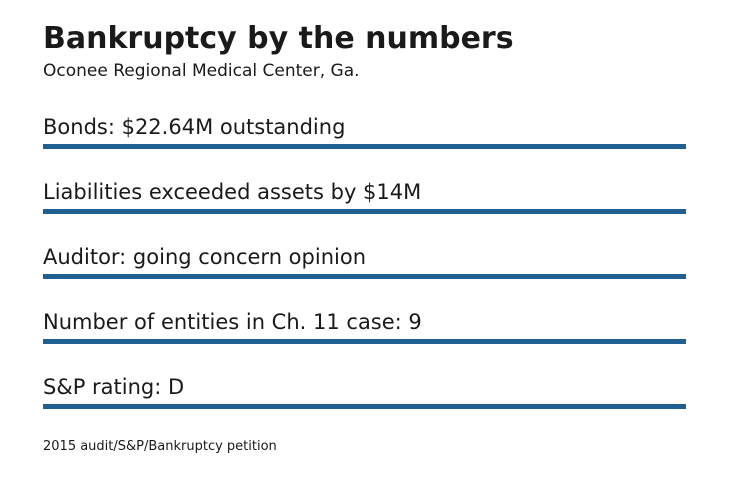 The height and width of the screenshot is (482, 740). Describe the element at coordinates (364, 208) in the screenshot. I see `fact-item-liabilities: Liabilities exceeded assets by $14M` at that location.